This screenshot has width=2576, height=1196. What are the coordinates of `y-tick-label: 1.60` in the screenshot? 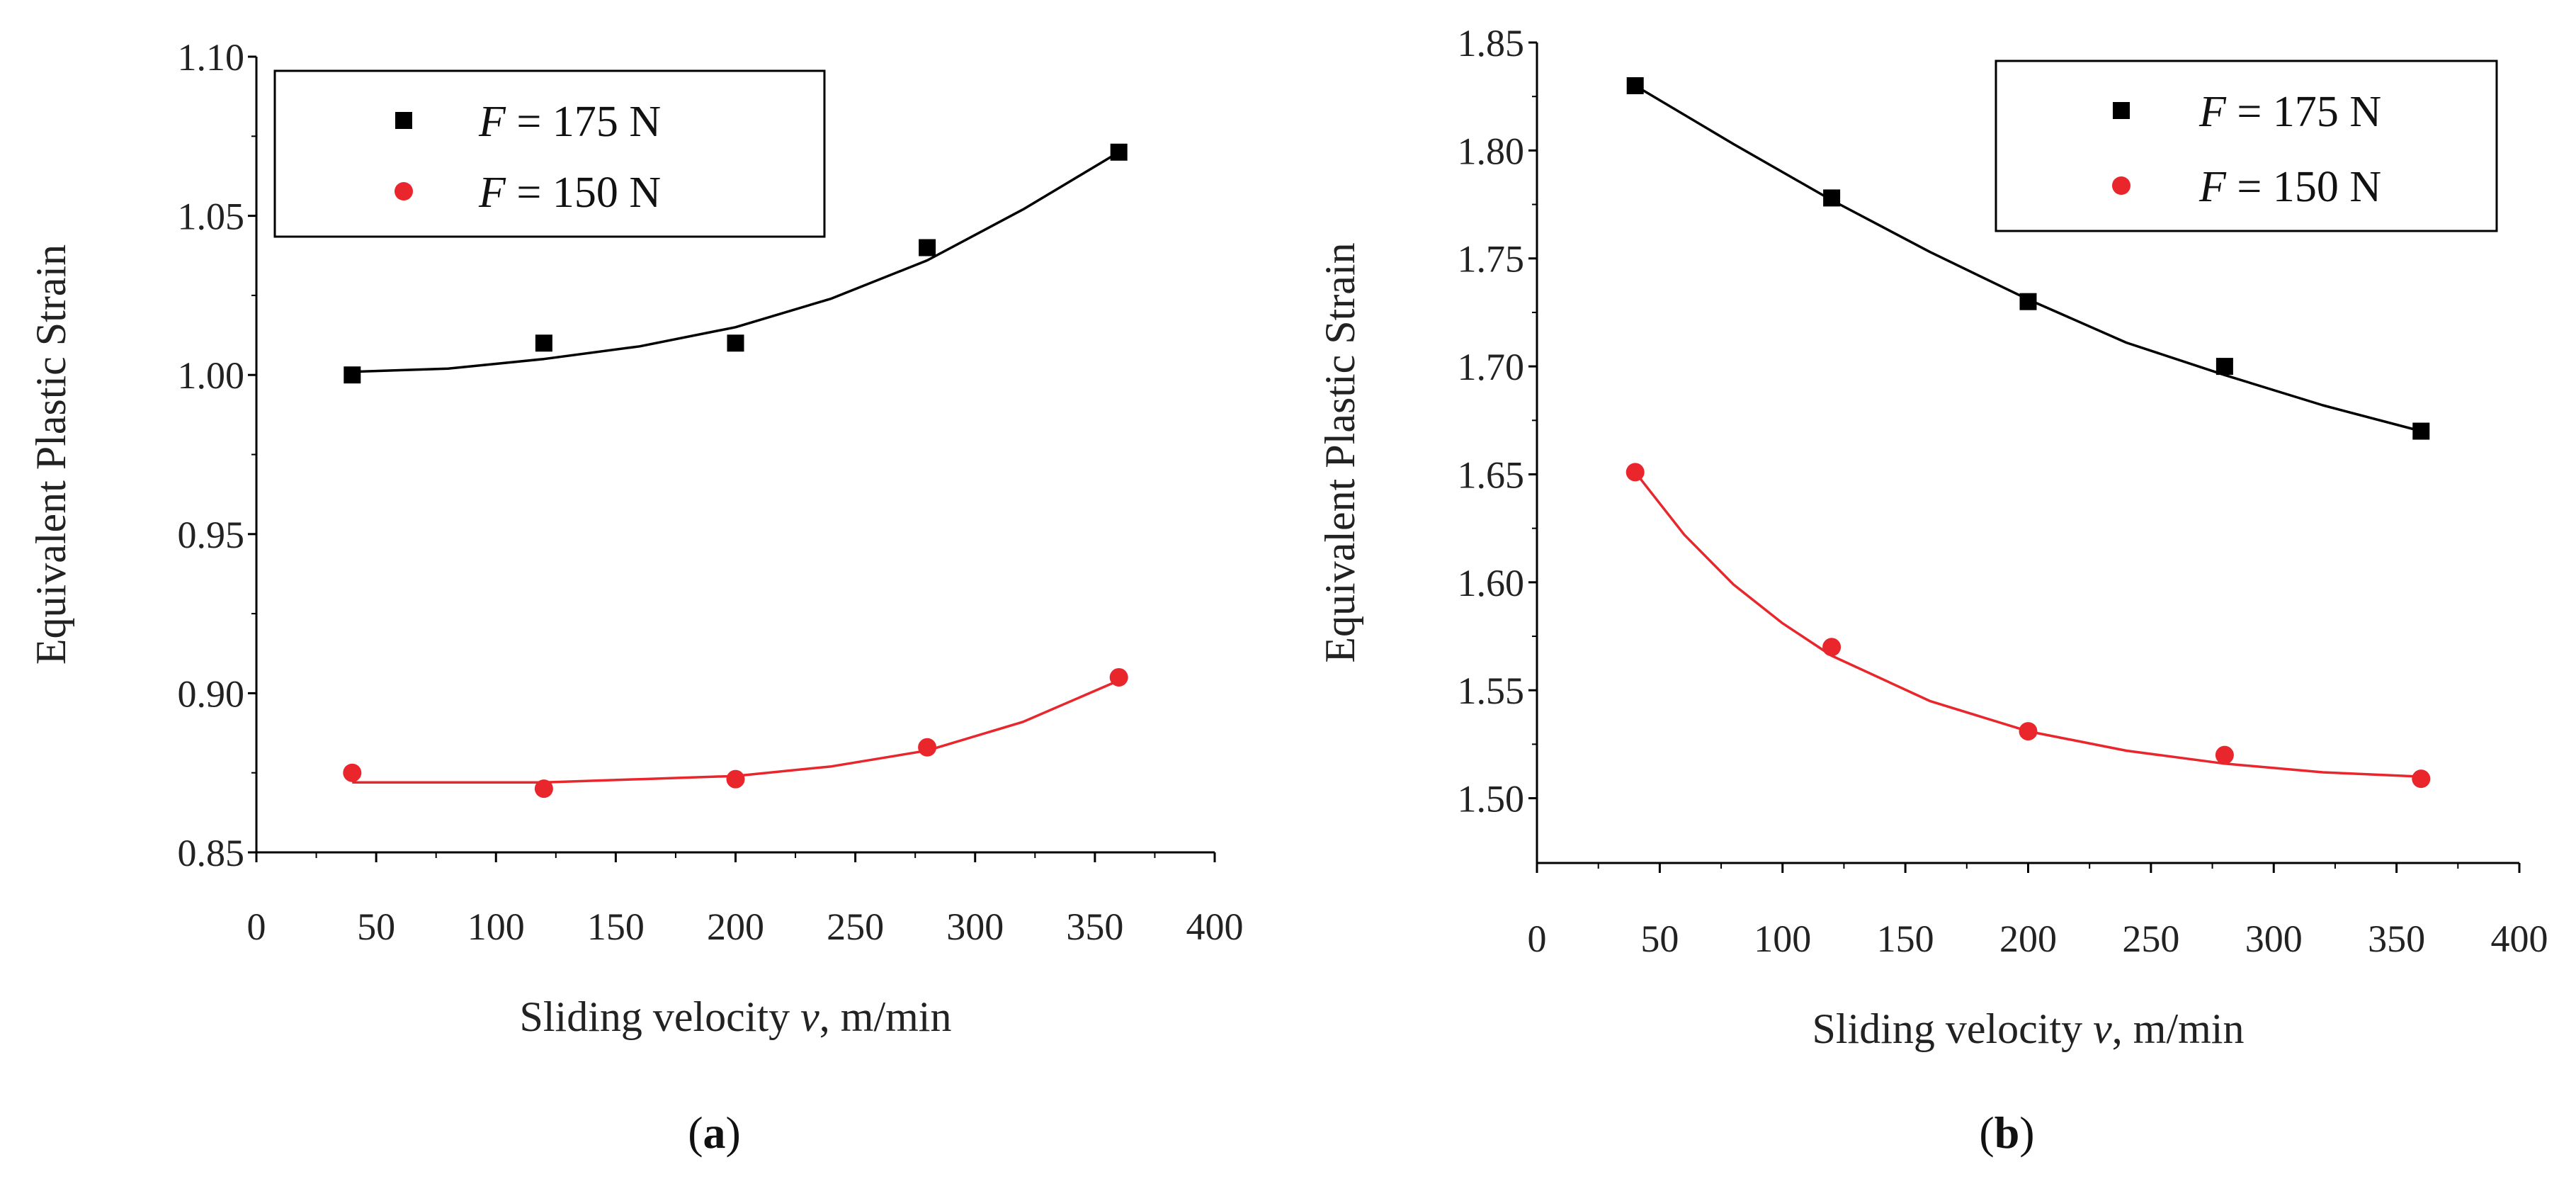 It's located at (1491, 583).